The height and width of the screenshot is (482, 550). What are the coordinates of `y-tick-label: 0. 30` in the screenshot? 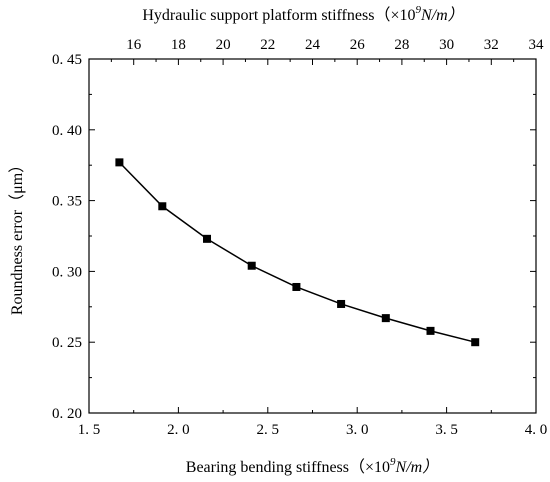 It's located at (67, 272).